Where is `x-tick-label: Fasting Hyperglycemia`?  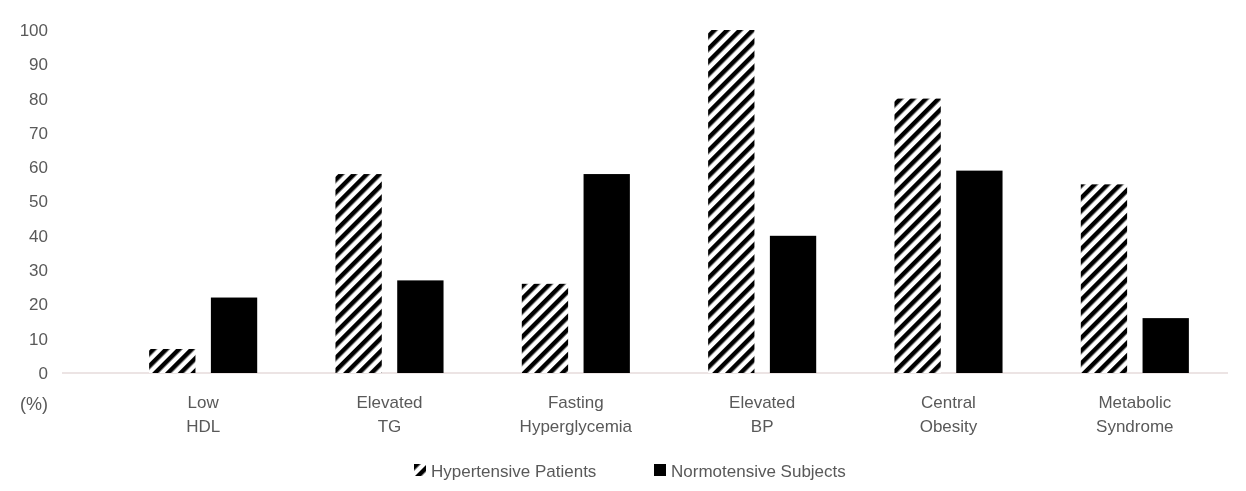
x-tick-label: Fasting Hyperglycemia is located at coordinates (576, 414).